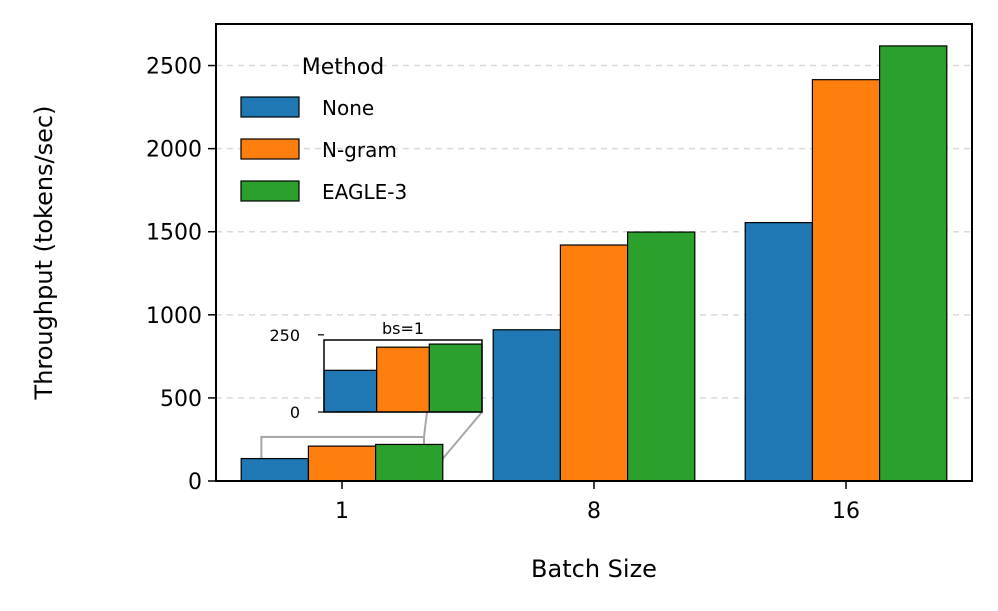 The image size is (998, 611). Describe the element at coordinates (594, 569) in the screenshot. I see `x-axis-title: Batch Size` at that location.